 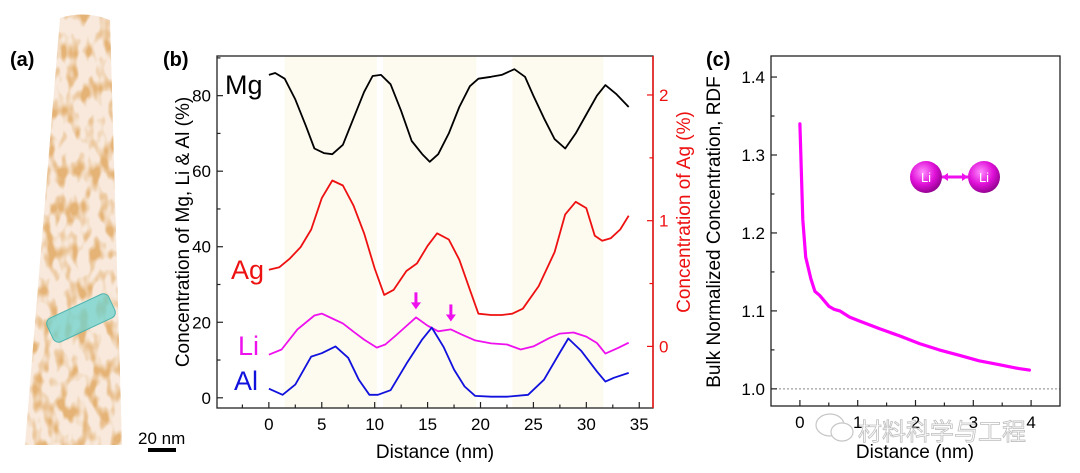 What do you see at coordinates (448, 362) in the screenshot?
I see `series-line-al` at bounding box center [448, 362].